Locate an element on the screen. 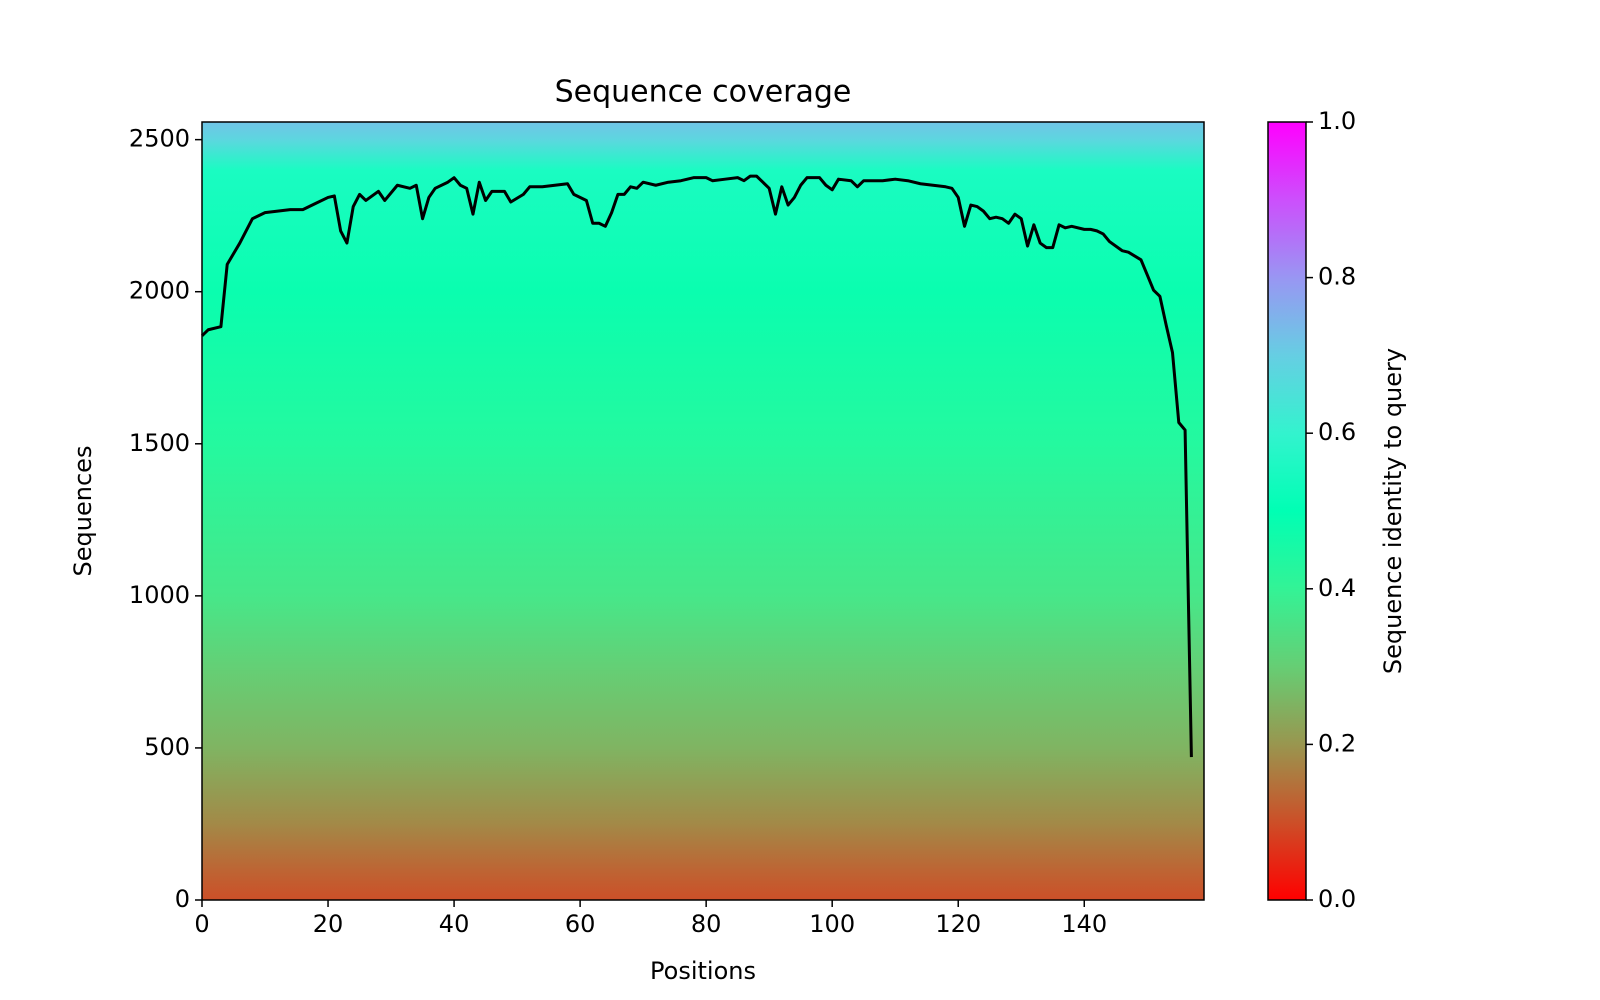 The height and width of the screenshot is (1000, 1600). x-tick-label: 100 is located at coordinates (832, 924).